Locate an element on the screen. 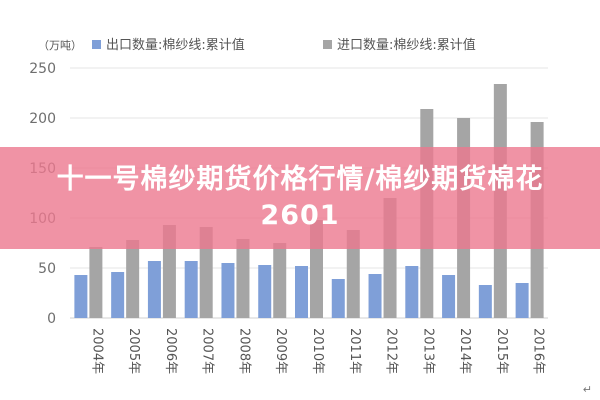 This screenshot has height=400, width=600. export-bar-2012年 is located at coordinates (375, 296).